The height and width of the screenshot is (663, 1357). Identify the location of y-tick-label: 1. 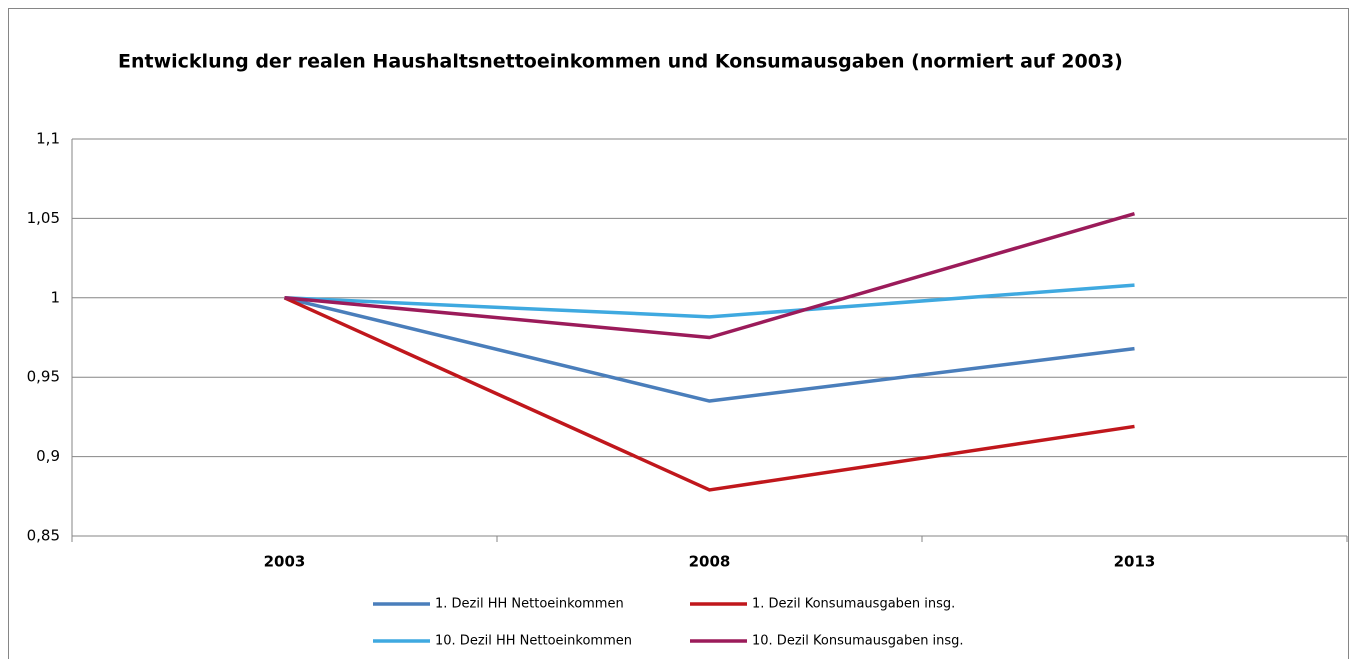
(55, 297).